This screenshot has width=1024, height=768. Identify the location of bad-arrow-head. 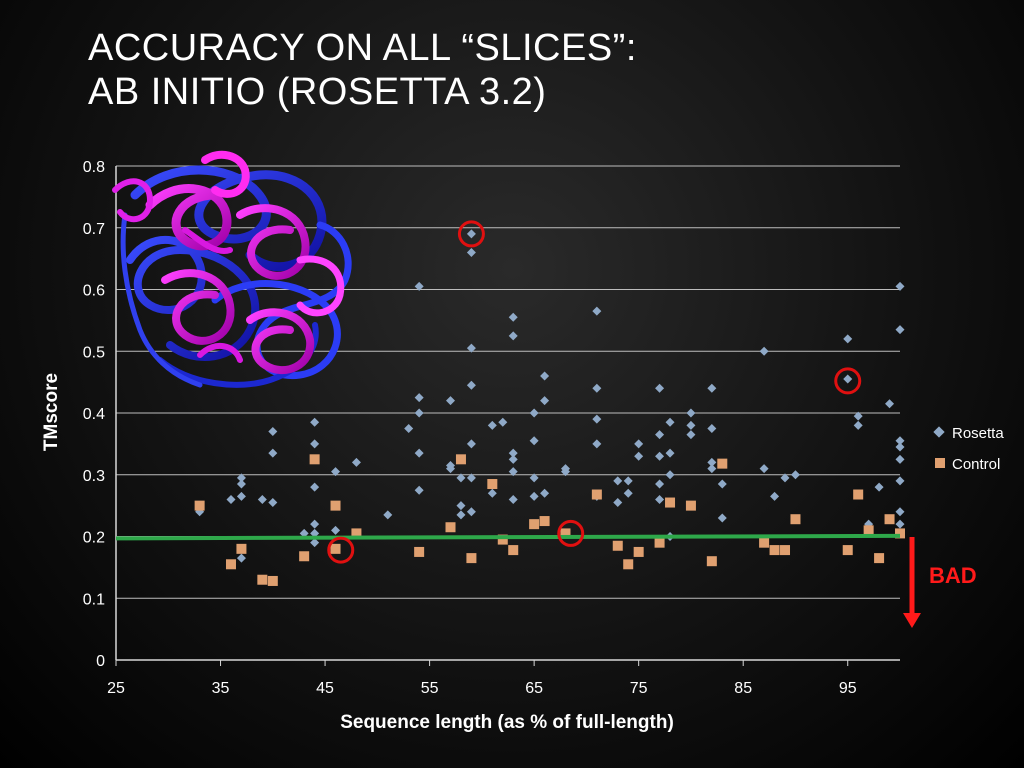
(912, 620).